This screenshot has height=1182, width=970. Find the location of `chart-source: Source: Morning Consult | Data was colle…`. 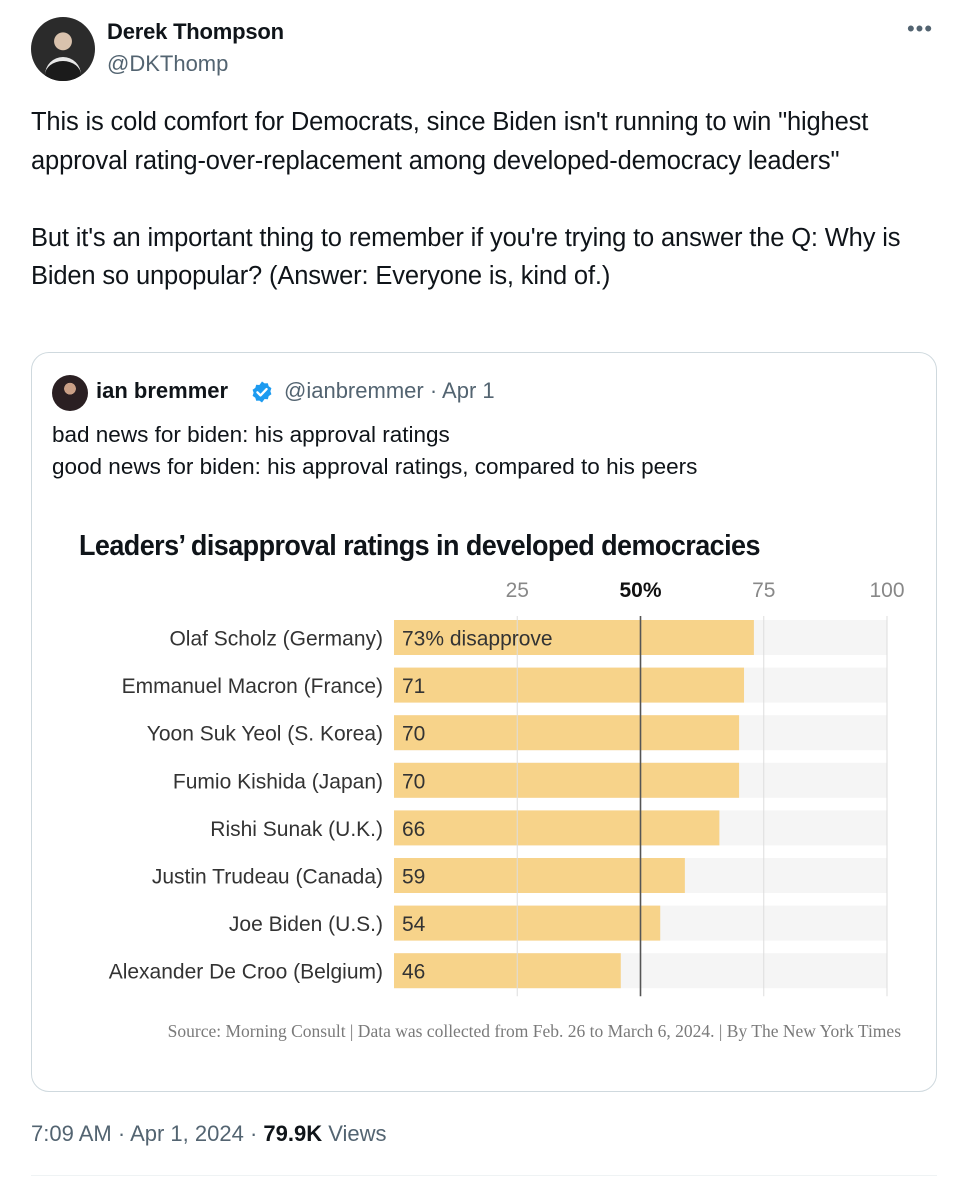

chart-source: Source: Morning Consult | Data was colle… is located at coordinates (534, 1031).